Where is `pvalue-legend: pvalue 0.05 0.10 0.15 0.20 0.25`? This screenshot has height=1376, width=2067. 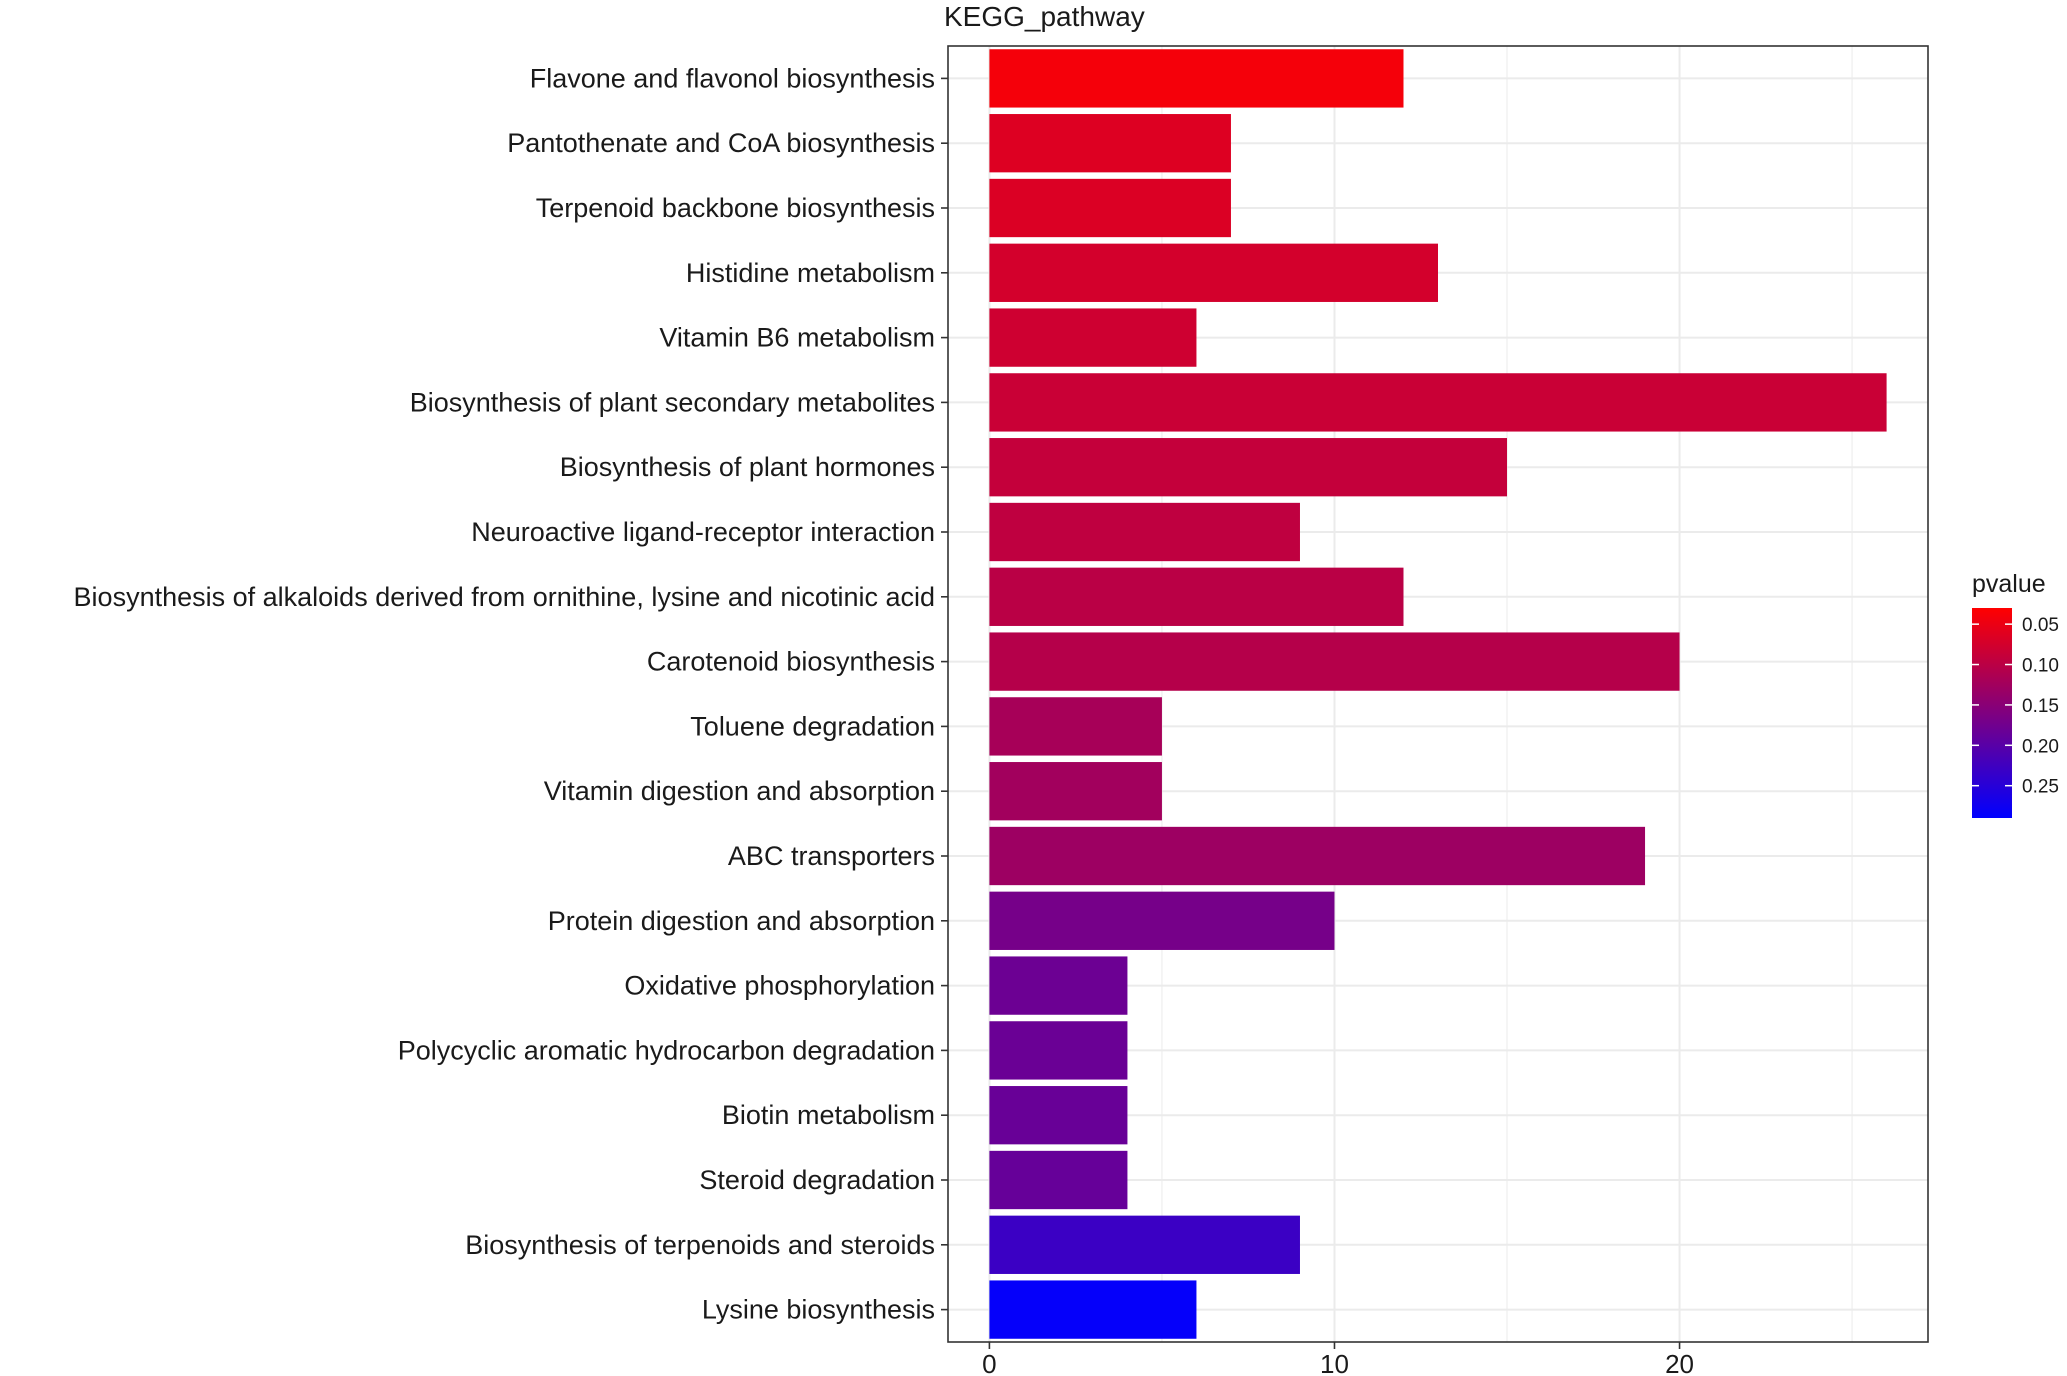 pvalue-legend: pvalue 0.05 0.10 0.15 0.20 0.25 is located at coordinates (2015, 694).